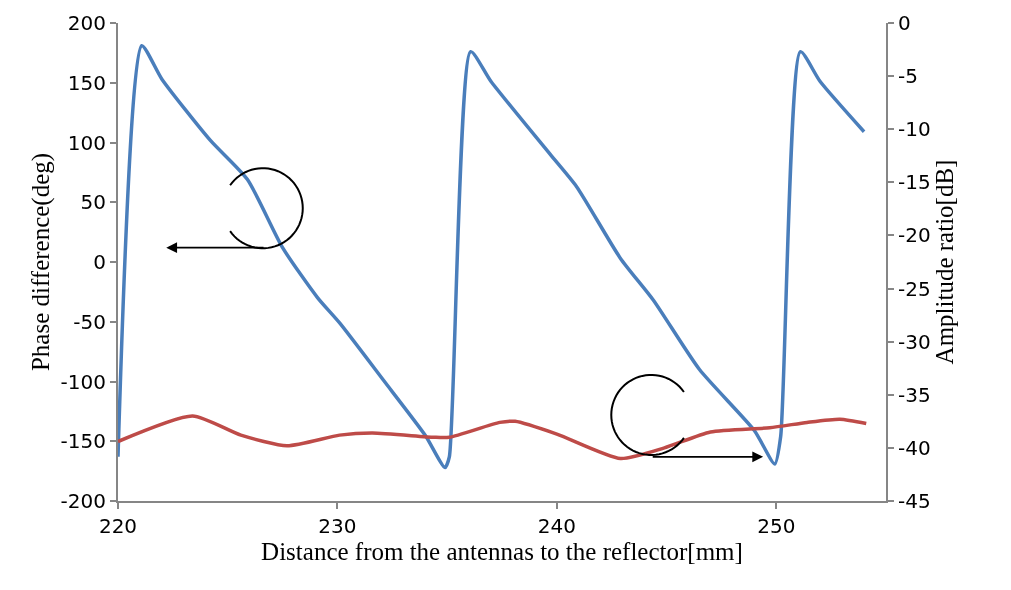 The height and width of the screenshot is (590, 1011). Describe the element at coordinates (493, 437) in the screenshot. I see `line-series` at that location.